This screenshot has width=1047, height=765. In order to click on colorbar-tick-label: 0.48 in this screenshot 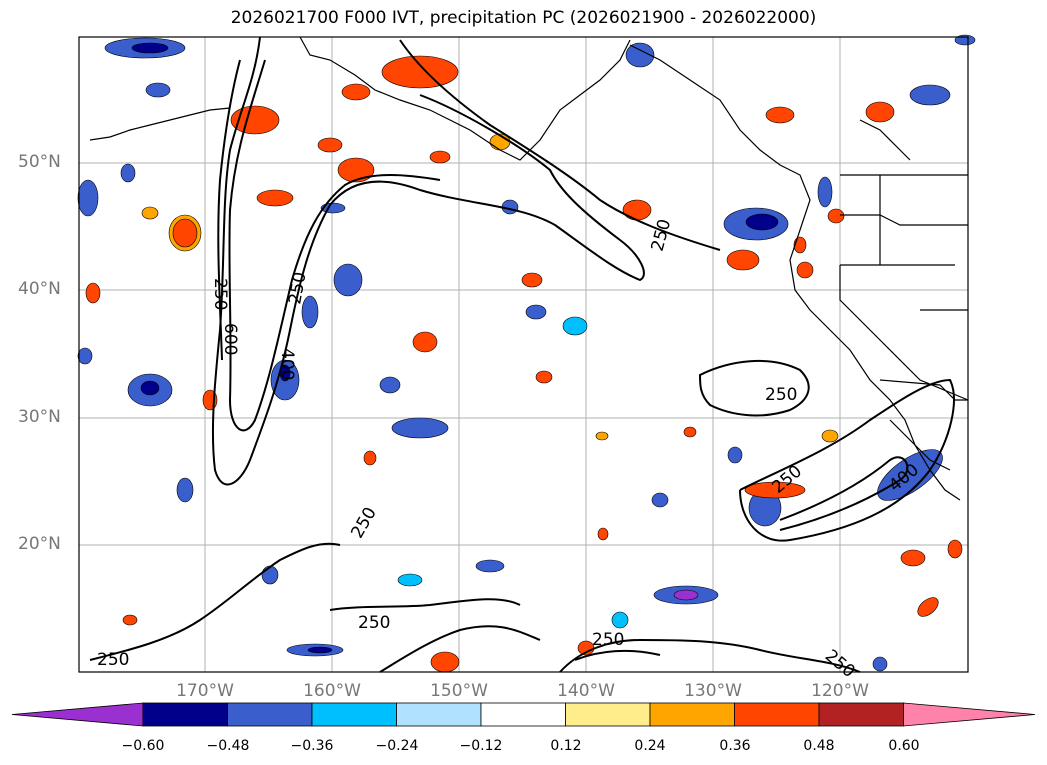, I will do `click(819, 746)`.